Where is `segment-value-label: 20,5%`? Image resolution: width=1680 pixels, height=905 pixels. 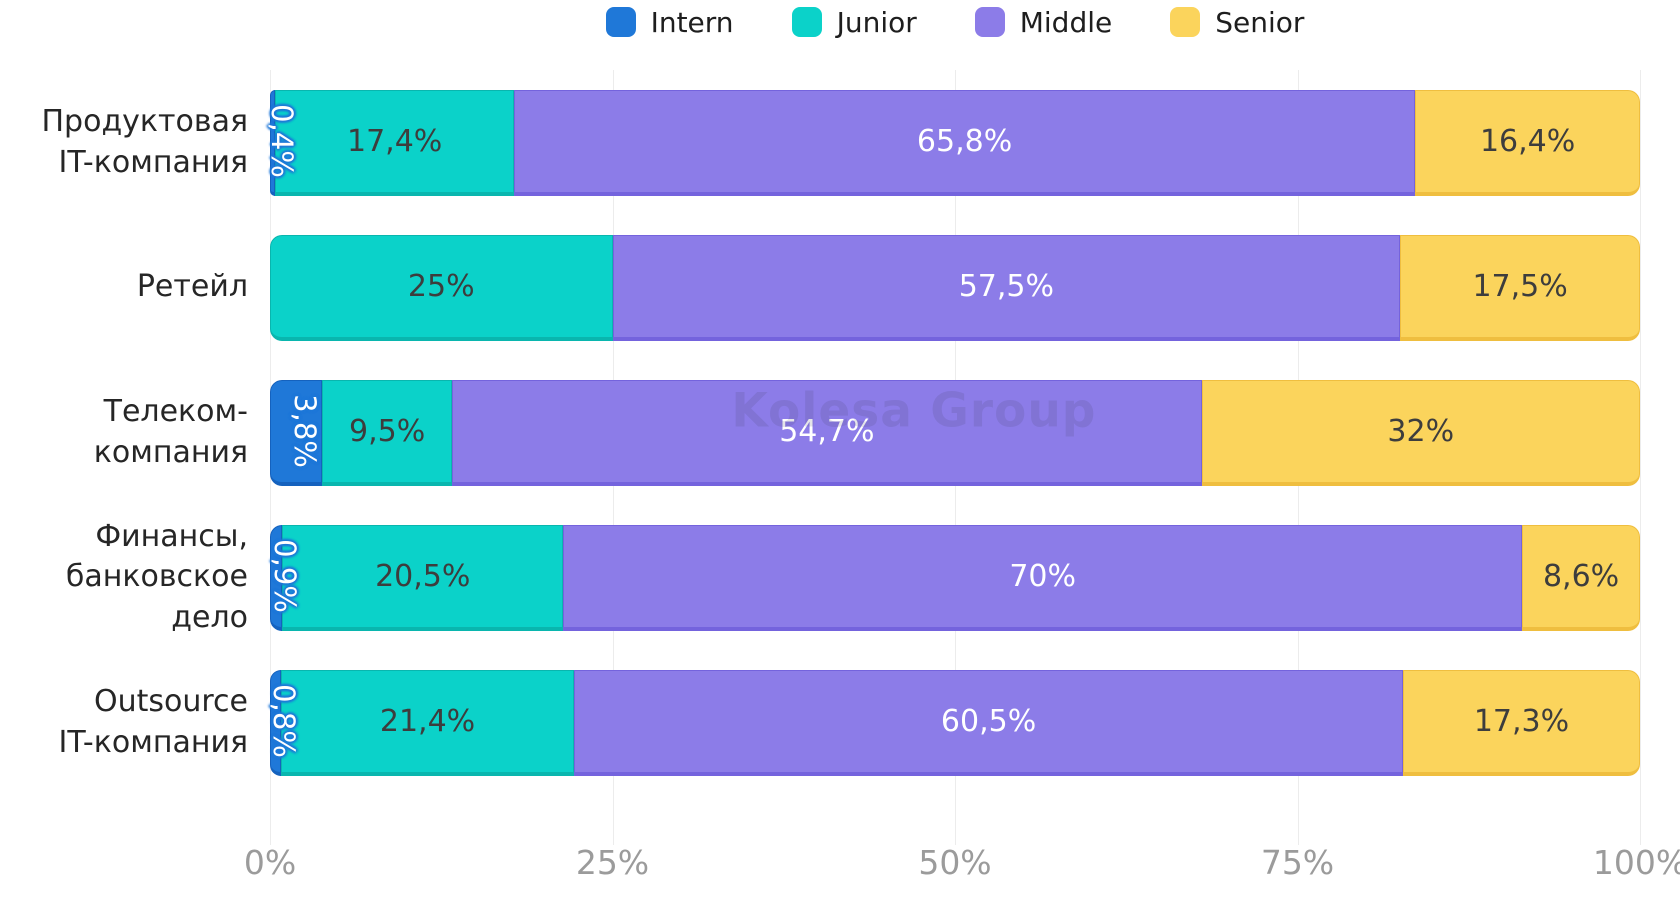
segment-value-label: 20,5% is located at coordinates (423, 576).